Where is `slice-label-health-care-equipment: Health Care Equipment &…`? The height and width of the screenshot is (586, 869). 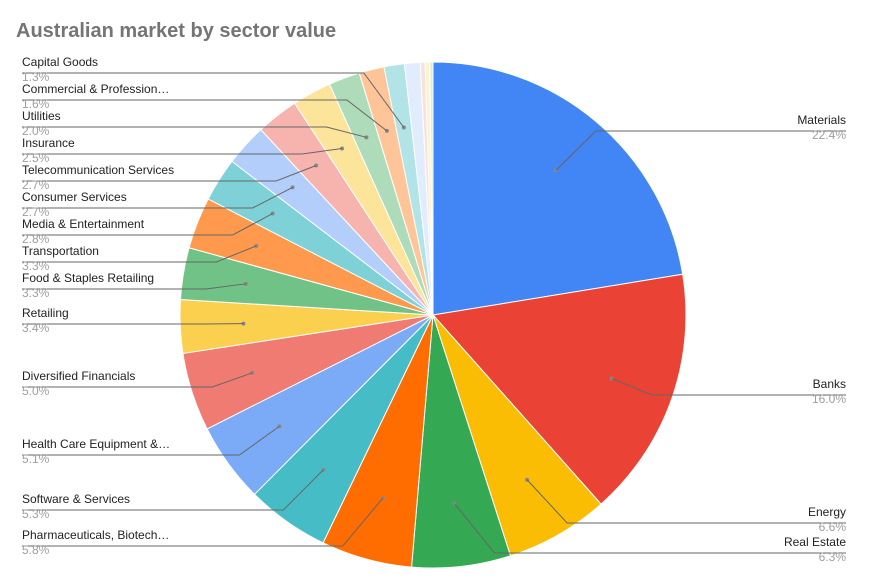
slice-label-health-care-equipment: Health Care Equipment &… is located at coordinates (96, 444).